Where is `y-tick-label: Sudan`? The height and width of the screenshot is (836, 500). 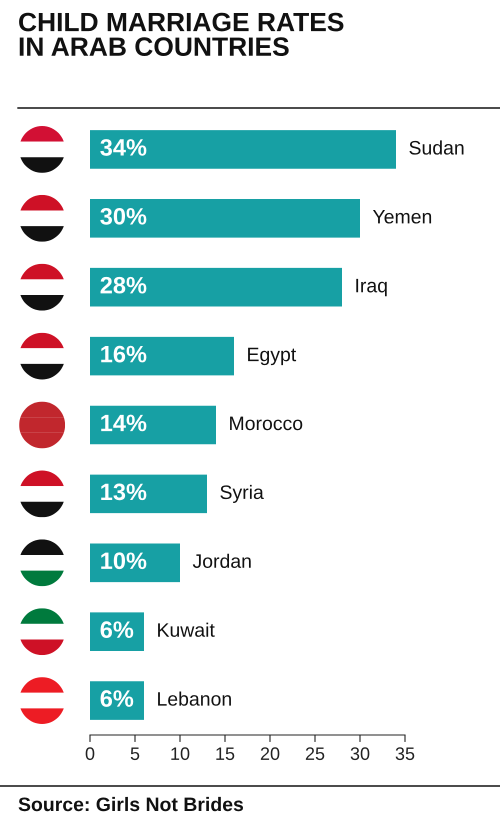 y-tick-label: Sudan is located at coordinates (436, 147).